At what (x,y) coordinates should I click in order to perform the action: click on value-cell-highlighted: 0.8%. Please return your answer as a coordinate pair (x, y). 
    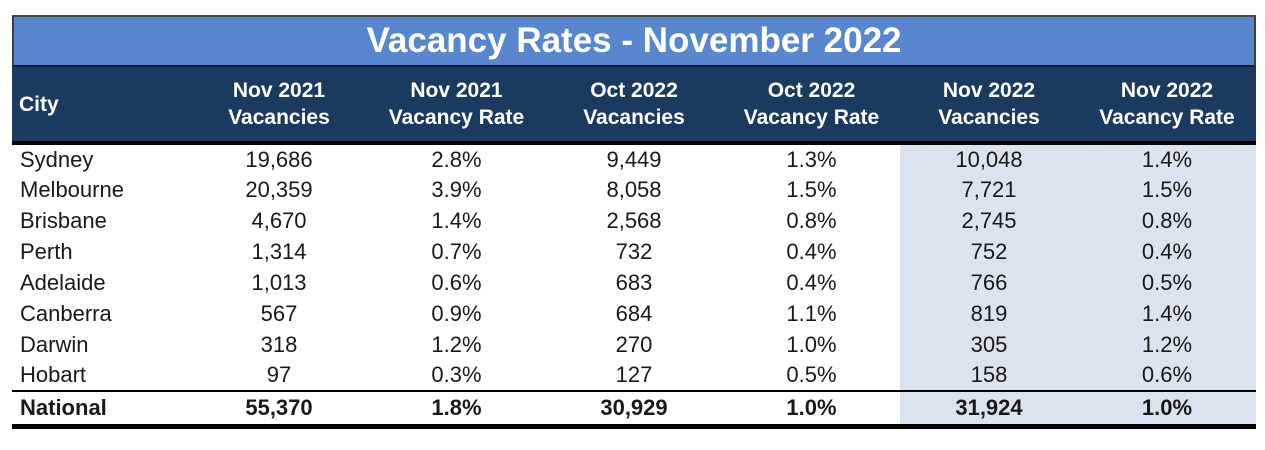
    Looking at the image, I should click on (1167, 220).